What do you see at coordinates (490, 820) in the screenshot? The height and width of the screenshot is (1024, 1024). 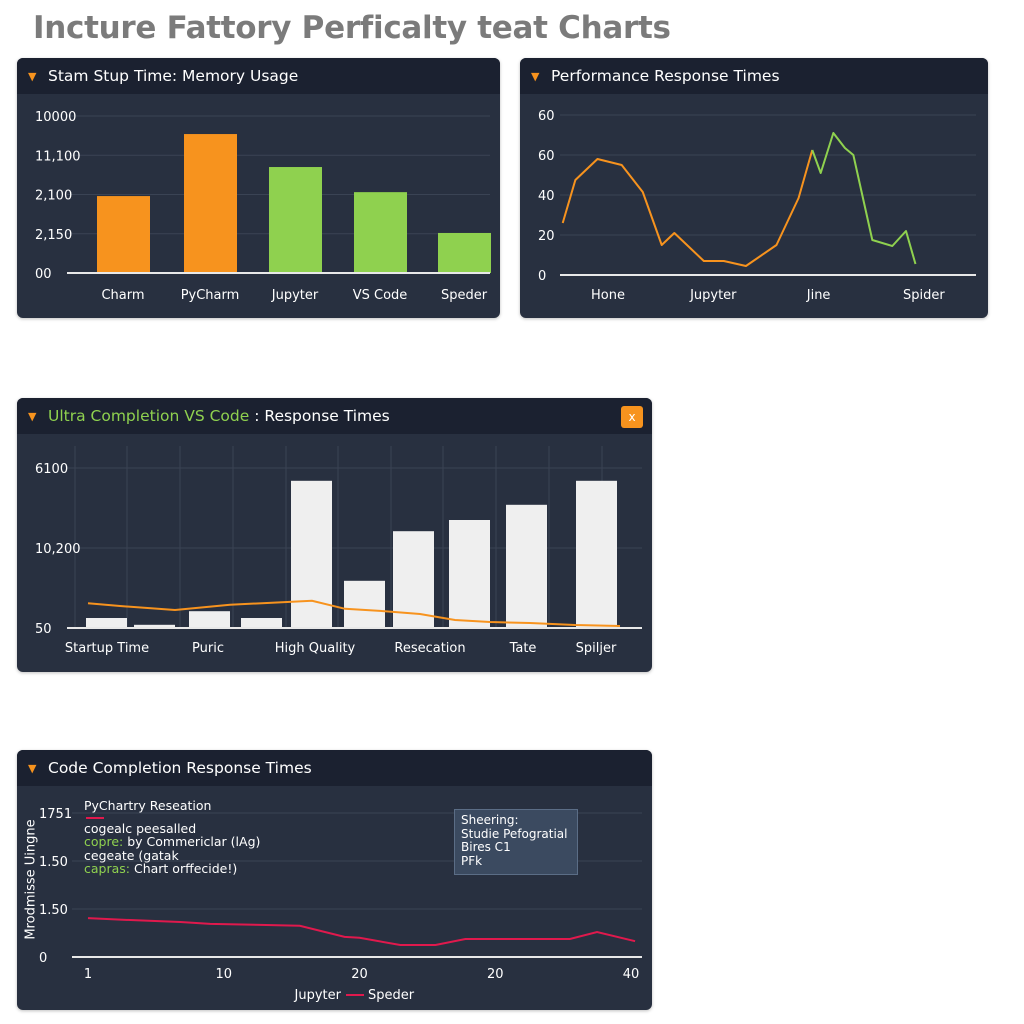 I see `tooltip-line: Sheering:` at bounding box center [490, 820].